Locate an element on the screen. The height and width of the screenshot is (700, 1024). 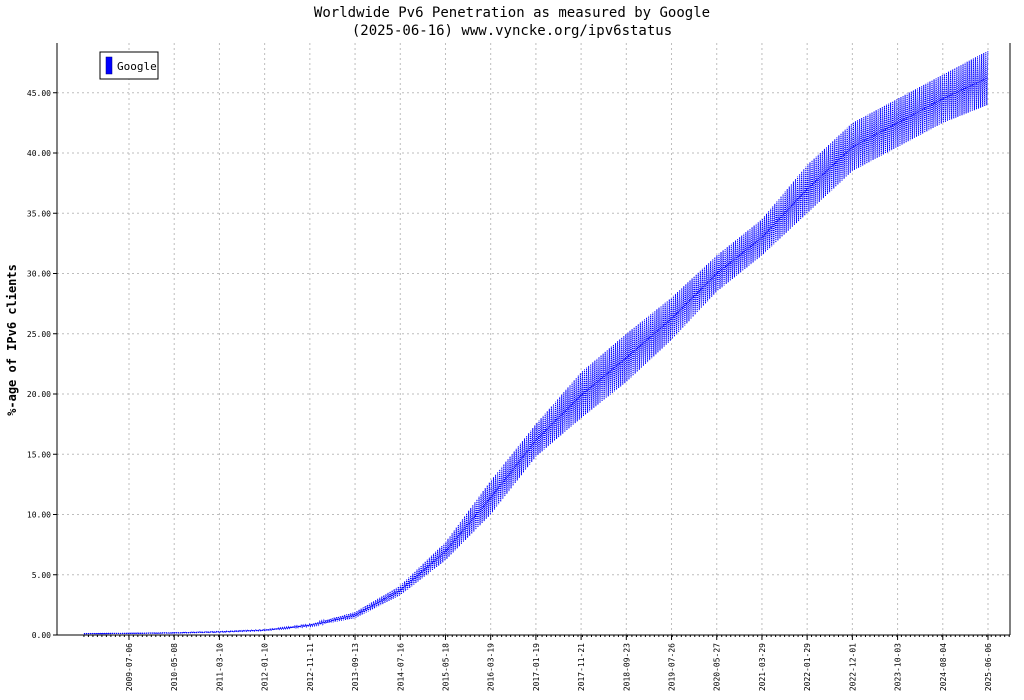
x-tick-label: 2024-08-04 is located at coordinates (943, 667).